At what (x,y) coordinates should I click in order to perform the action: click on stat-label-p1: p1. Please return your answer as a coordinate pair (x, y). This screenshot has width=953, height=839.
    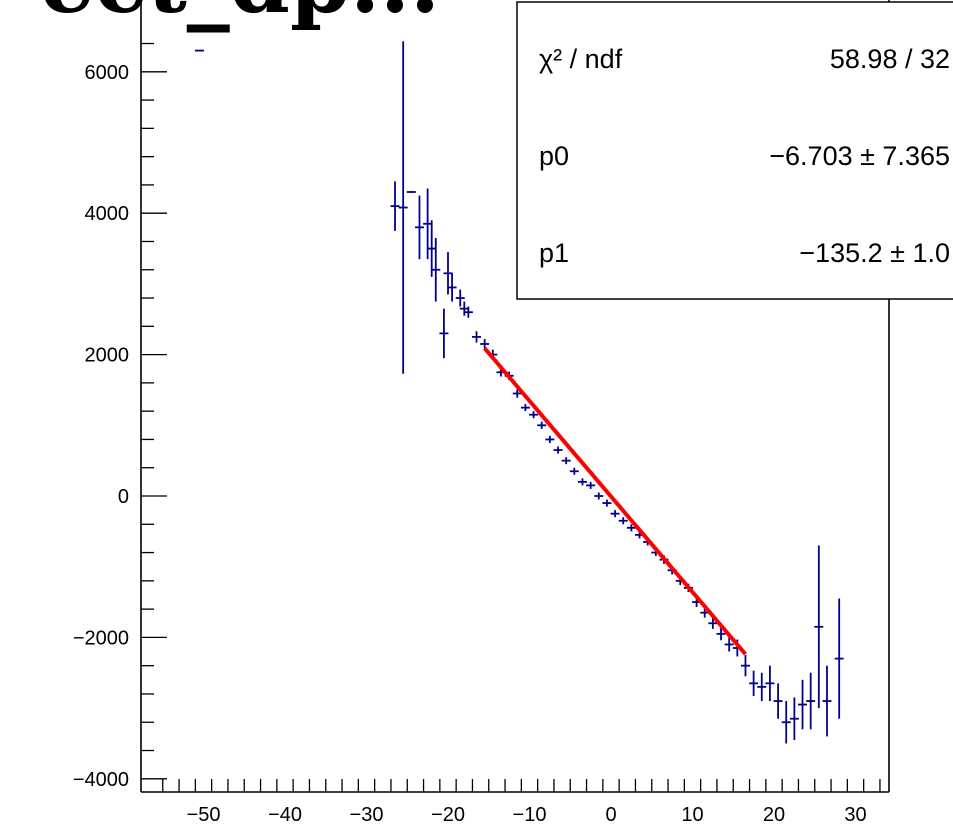
    Looking at the image, I should click on (554, 253).